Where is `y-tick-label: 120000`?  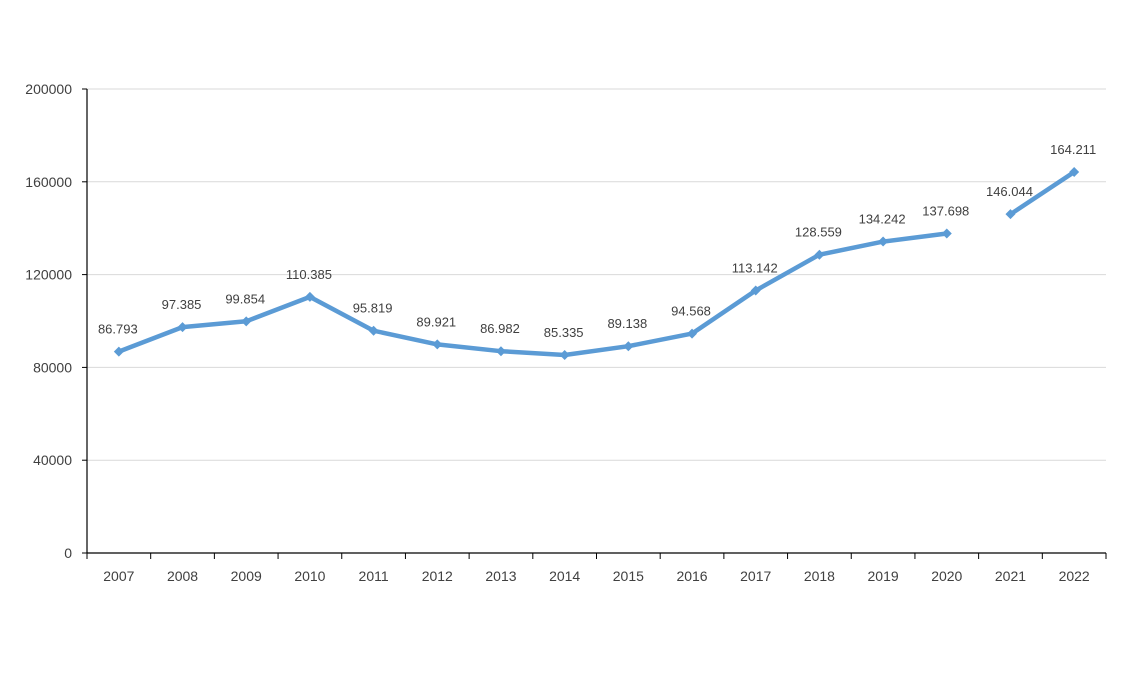 y-tick-label: 120000 is located at coordinates (48, 275).